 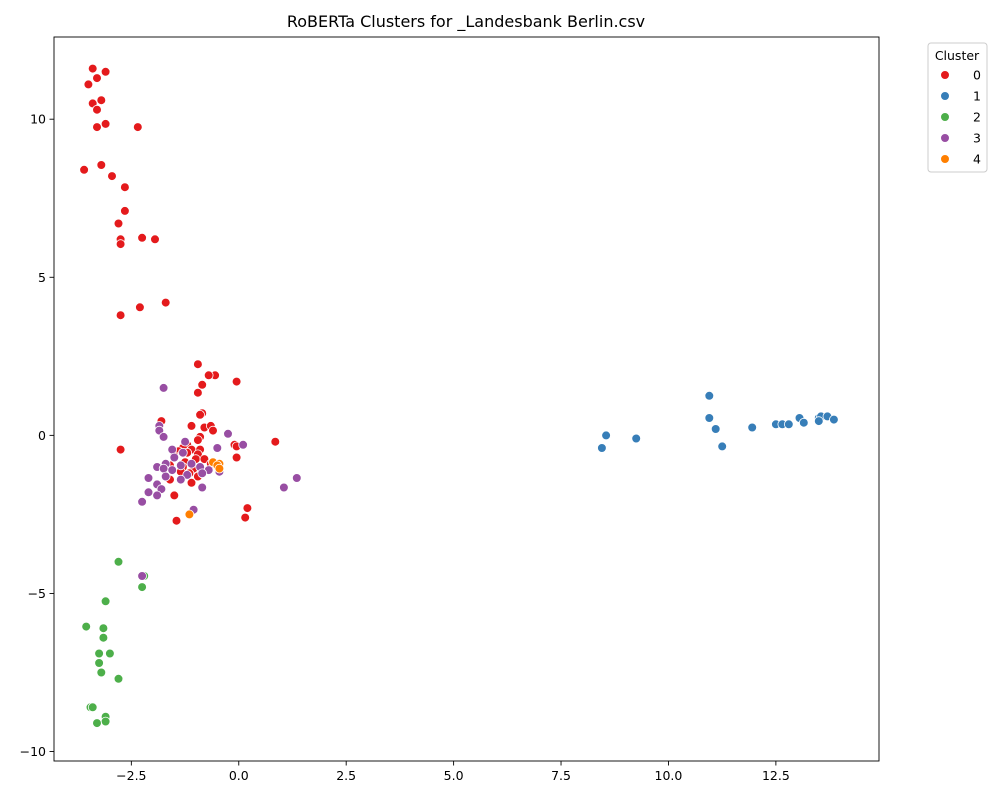 What do you see at coordinates (37, 593) in the screenshot?
I see `y-tick-label: −5` at bounding box center [37, 593].